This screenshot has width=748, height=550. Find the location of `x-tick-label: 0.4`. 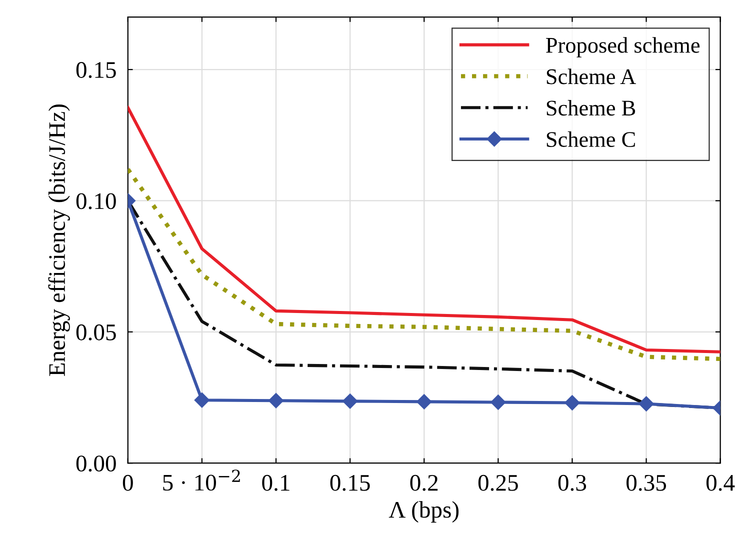

x-tick-label: 0.4 is located at coordinates (720, 482).